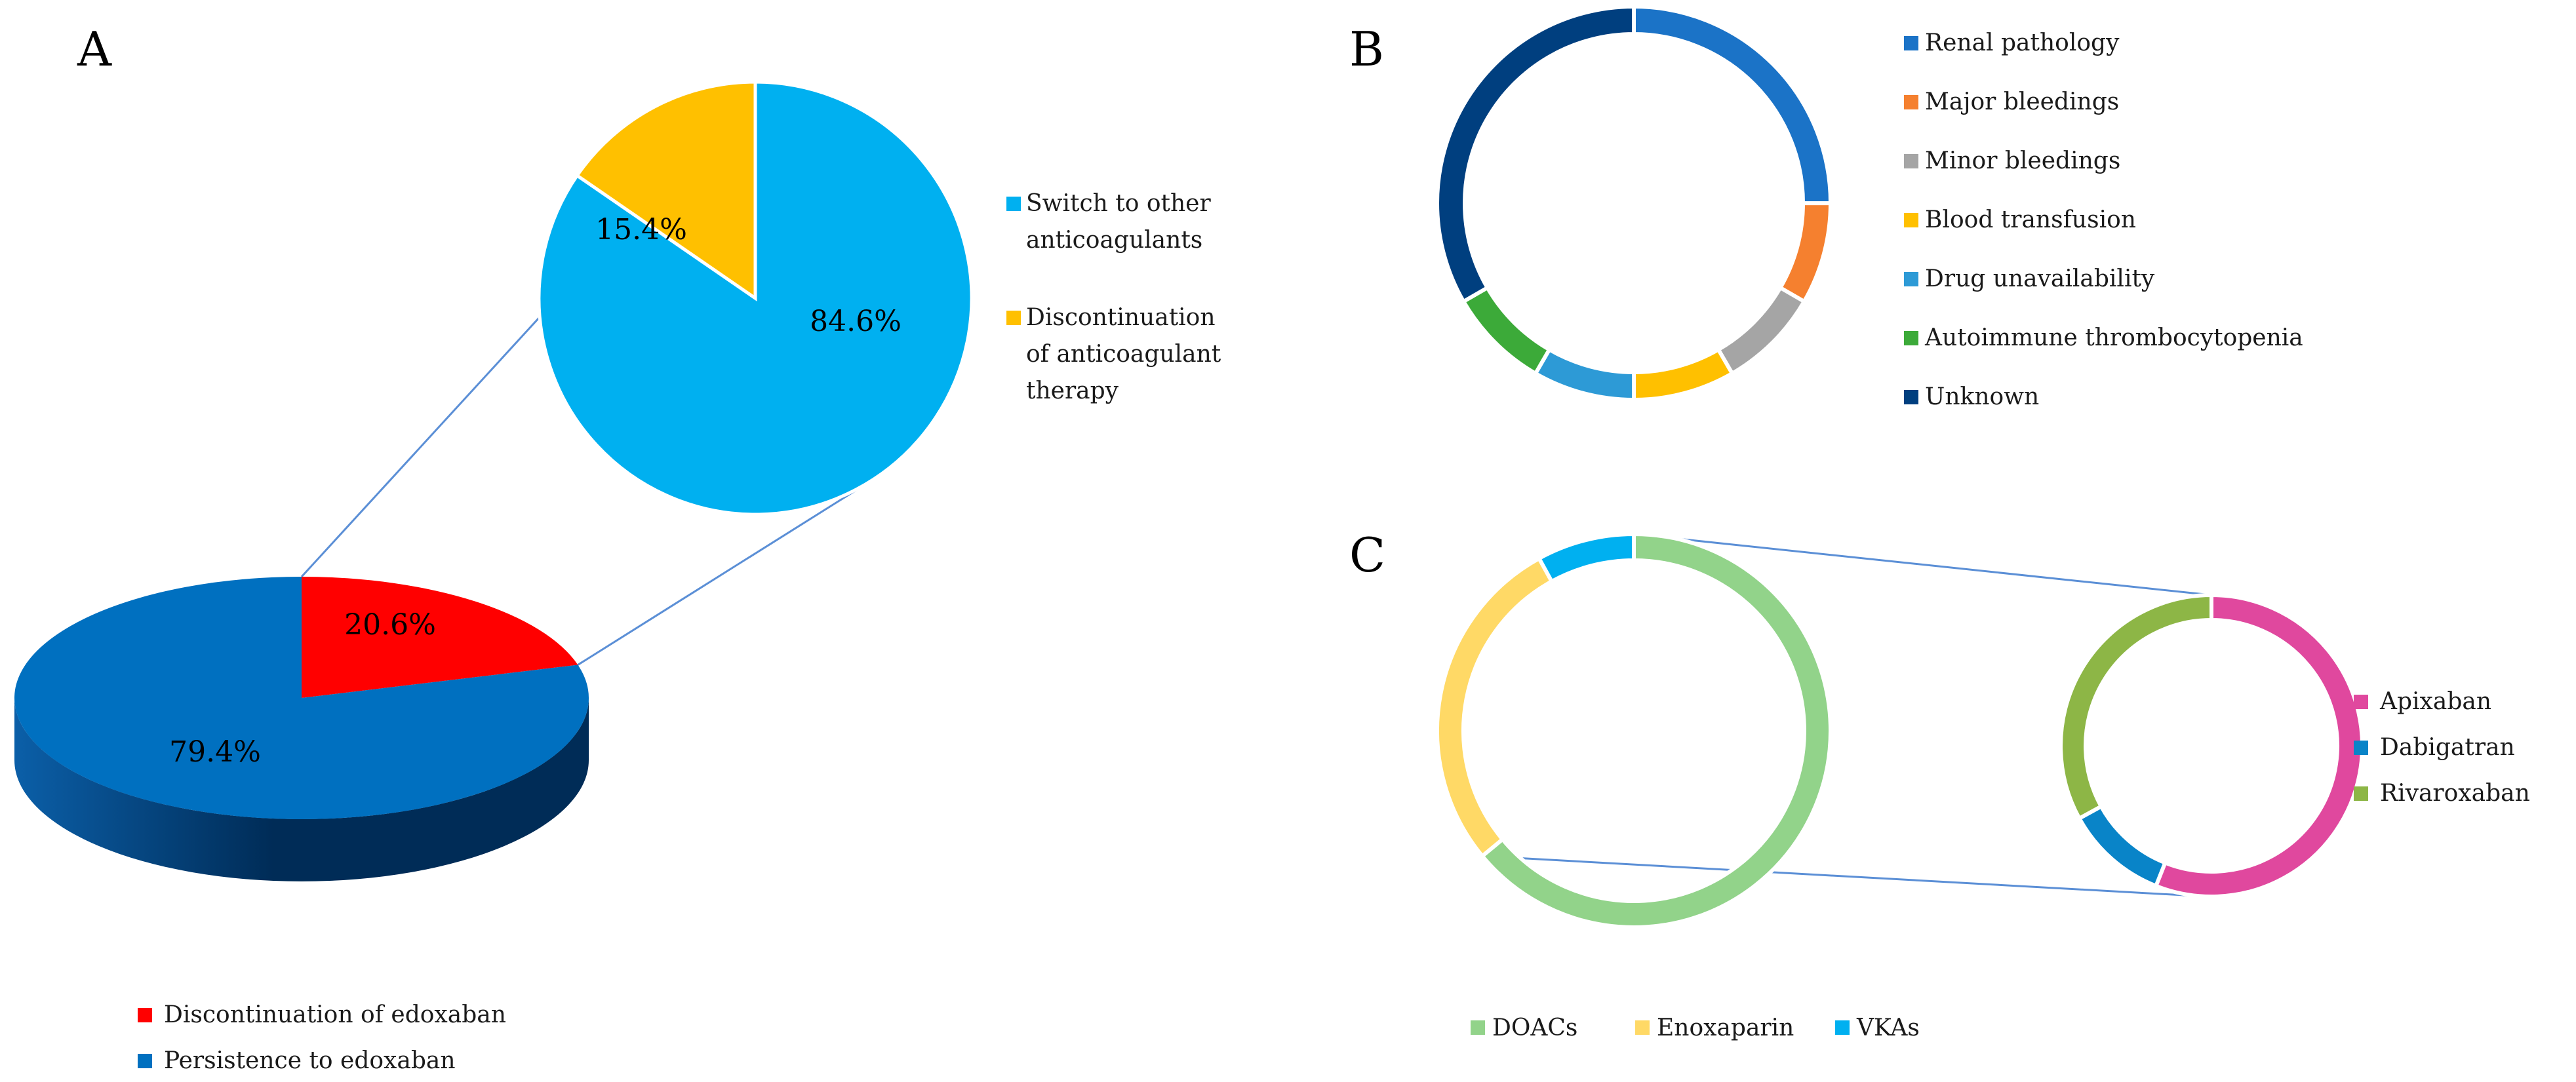  Describe the element at coordinates (1495, 707) in the screenshot. I see `panel-c-main-slice-enoxaparin` at that location.